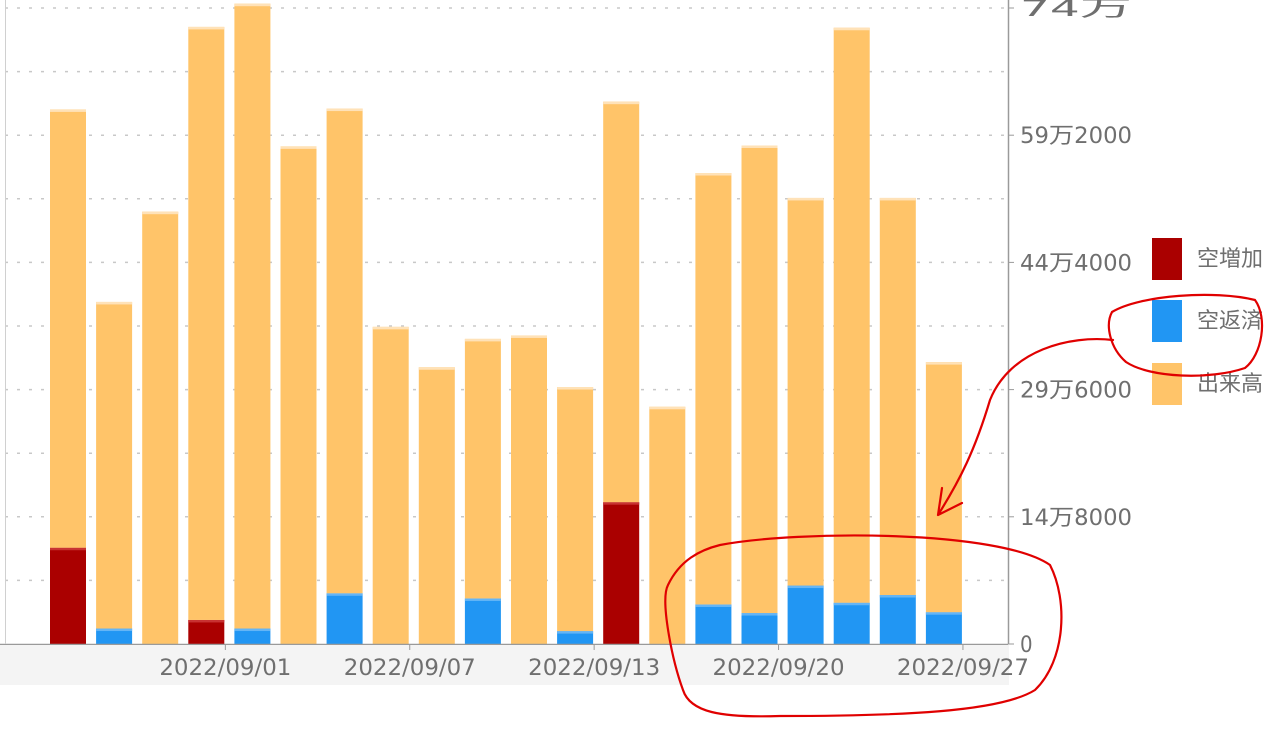 This screenshot has height=747, width=1280. Describe the element at coordinates (1070, 329) in the screenshot. I see `y-axis-ticks: 0 14万8000 29万6000 44万4000 59万2000 74万` at that location.